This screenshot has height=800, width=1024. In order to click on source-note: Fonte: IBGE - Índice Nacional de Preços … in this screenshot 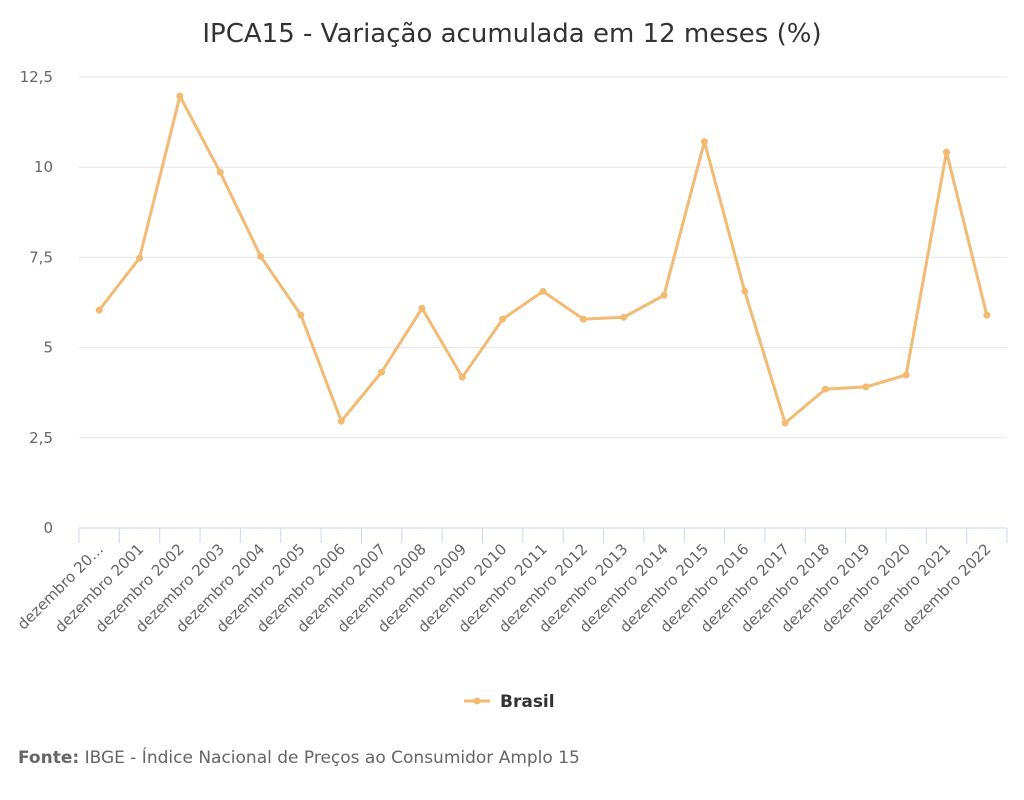, I will do `click(299, 758)`.